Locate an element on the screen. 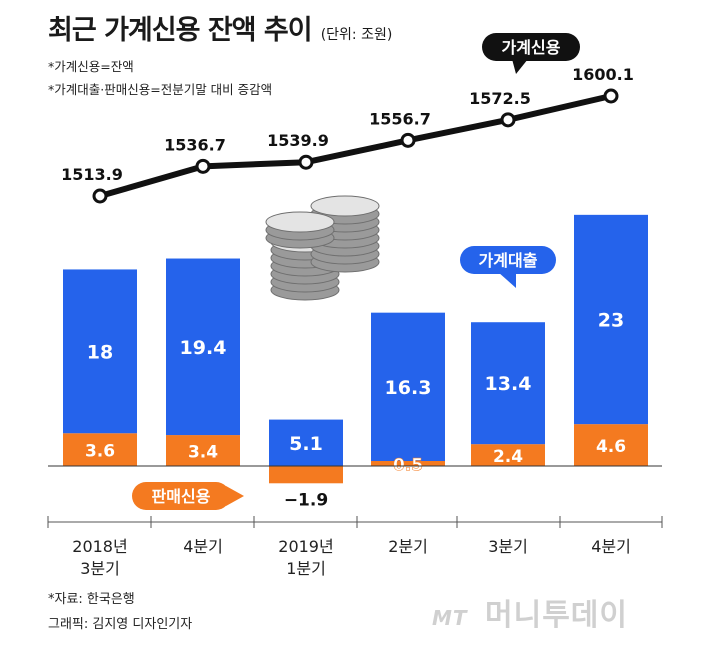 The width and height of the screenshot is (720, 647). watermark: MT 머니투데이 is located at coordinates (530, 612).